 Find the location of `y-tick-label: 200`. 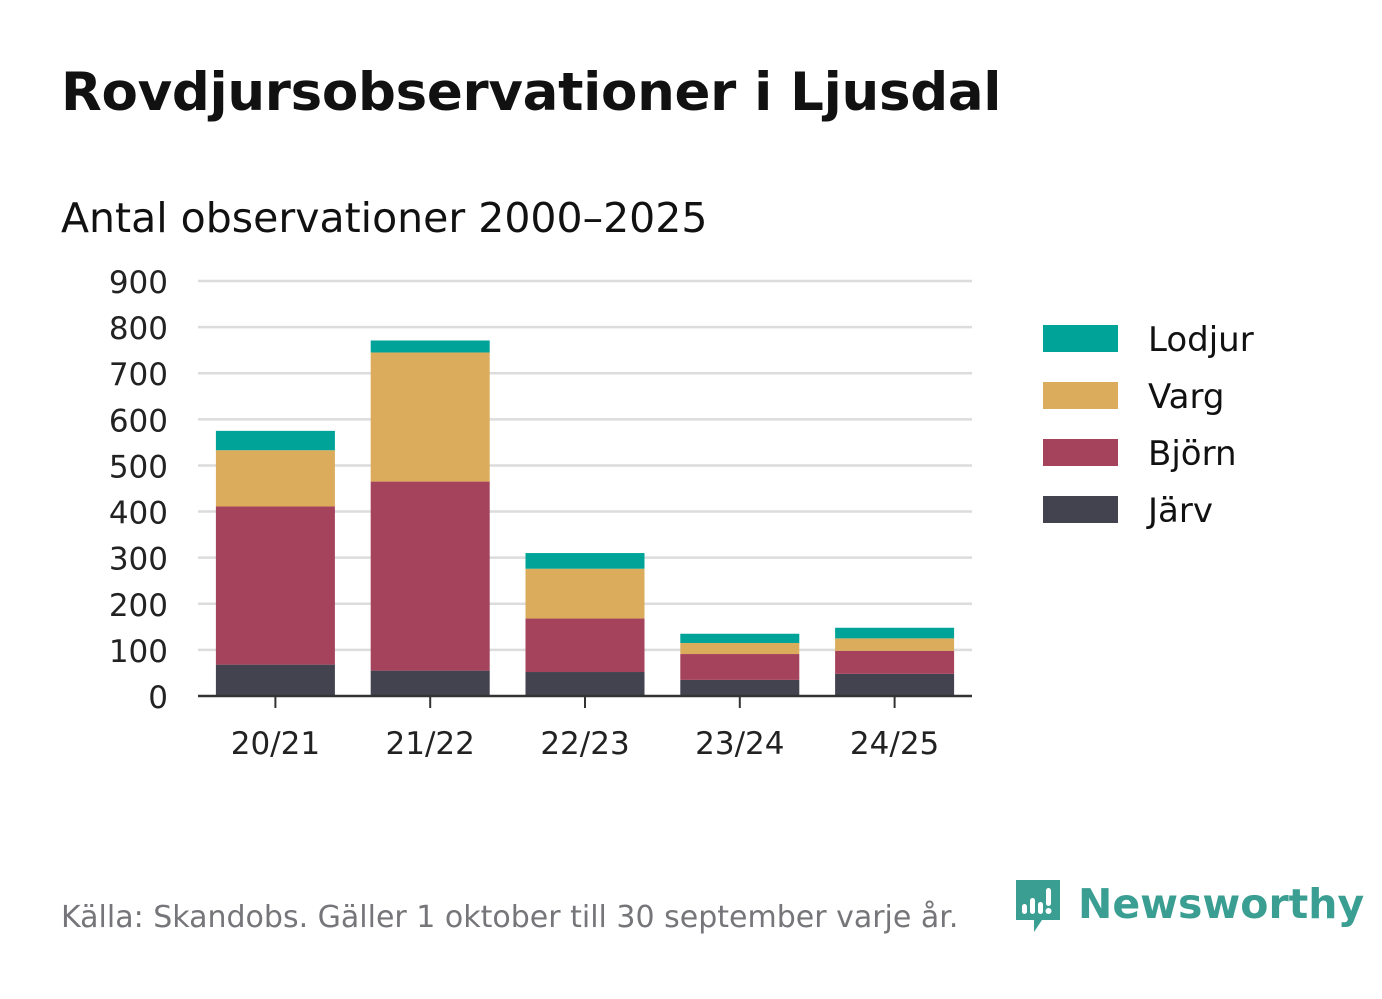

y-tick-label: 200 is located at coordinates (138, 606).